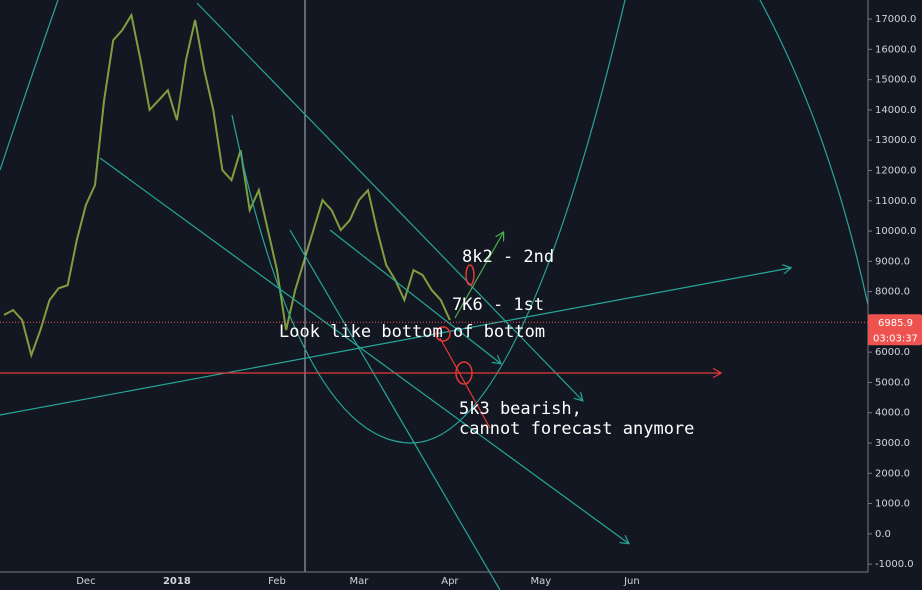  Describe the element at coordinates (450, 581) in the screenshot. I see `x-tick-label: Apr` at that location.